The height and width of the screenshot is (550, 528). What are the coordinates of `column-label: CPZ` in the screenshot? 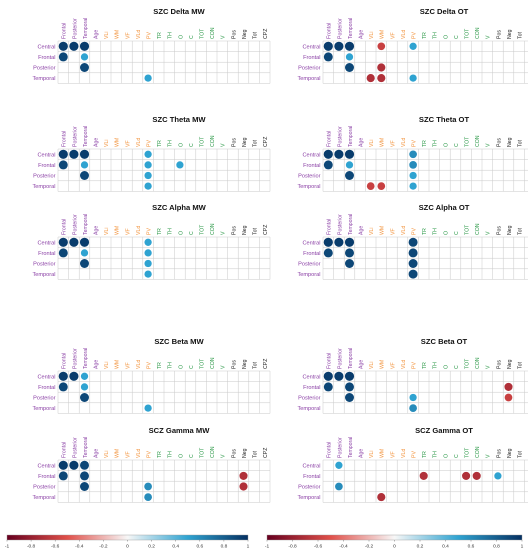 It's located at (266, 34).